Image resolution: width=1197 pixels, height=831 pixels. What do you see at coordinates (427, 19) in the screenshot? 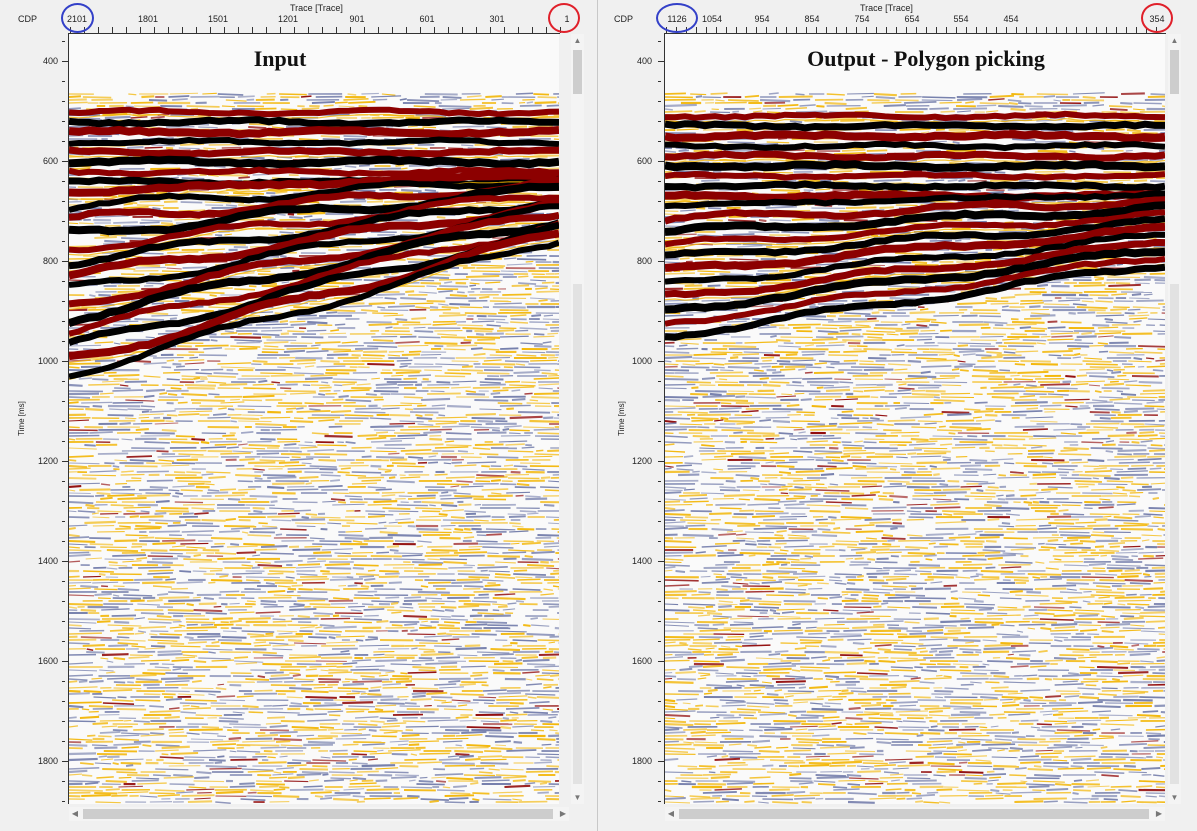
I see `x-tick-label: 601` at bounding box center [427, 19].